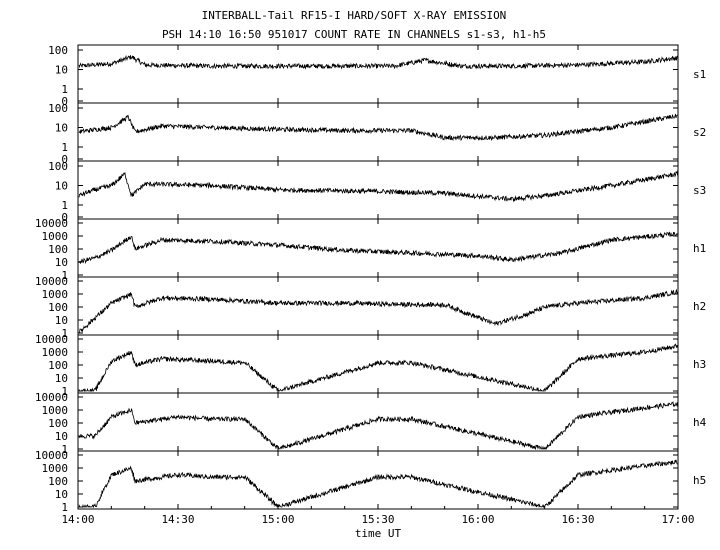 The width and height of the screenshot is (720, 550). What do you see at coordinates (700, 422) in the screenshot?
I see `channel-label: h4` at bounding box center [700, 422].